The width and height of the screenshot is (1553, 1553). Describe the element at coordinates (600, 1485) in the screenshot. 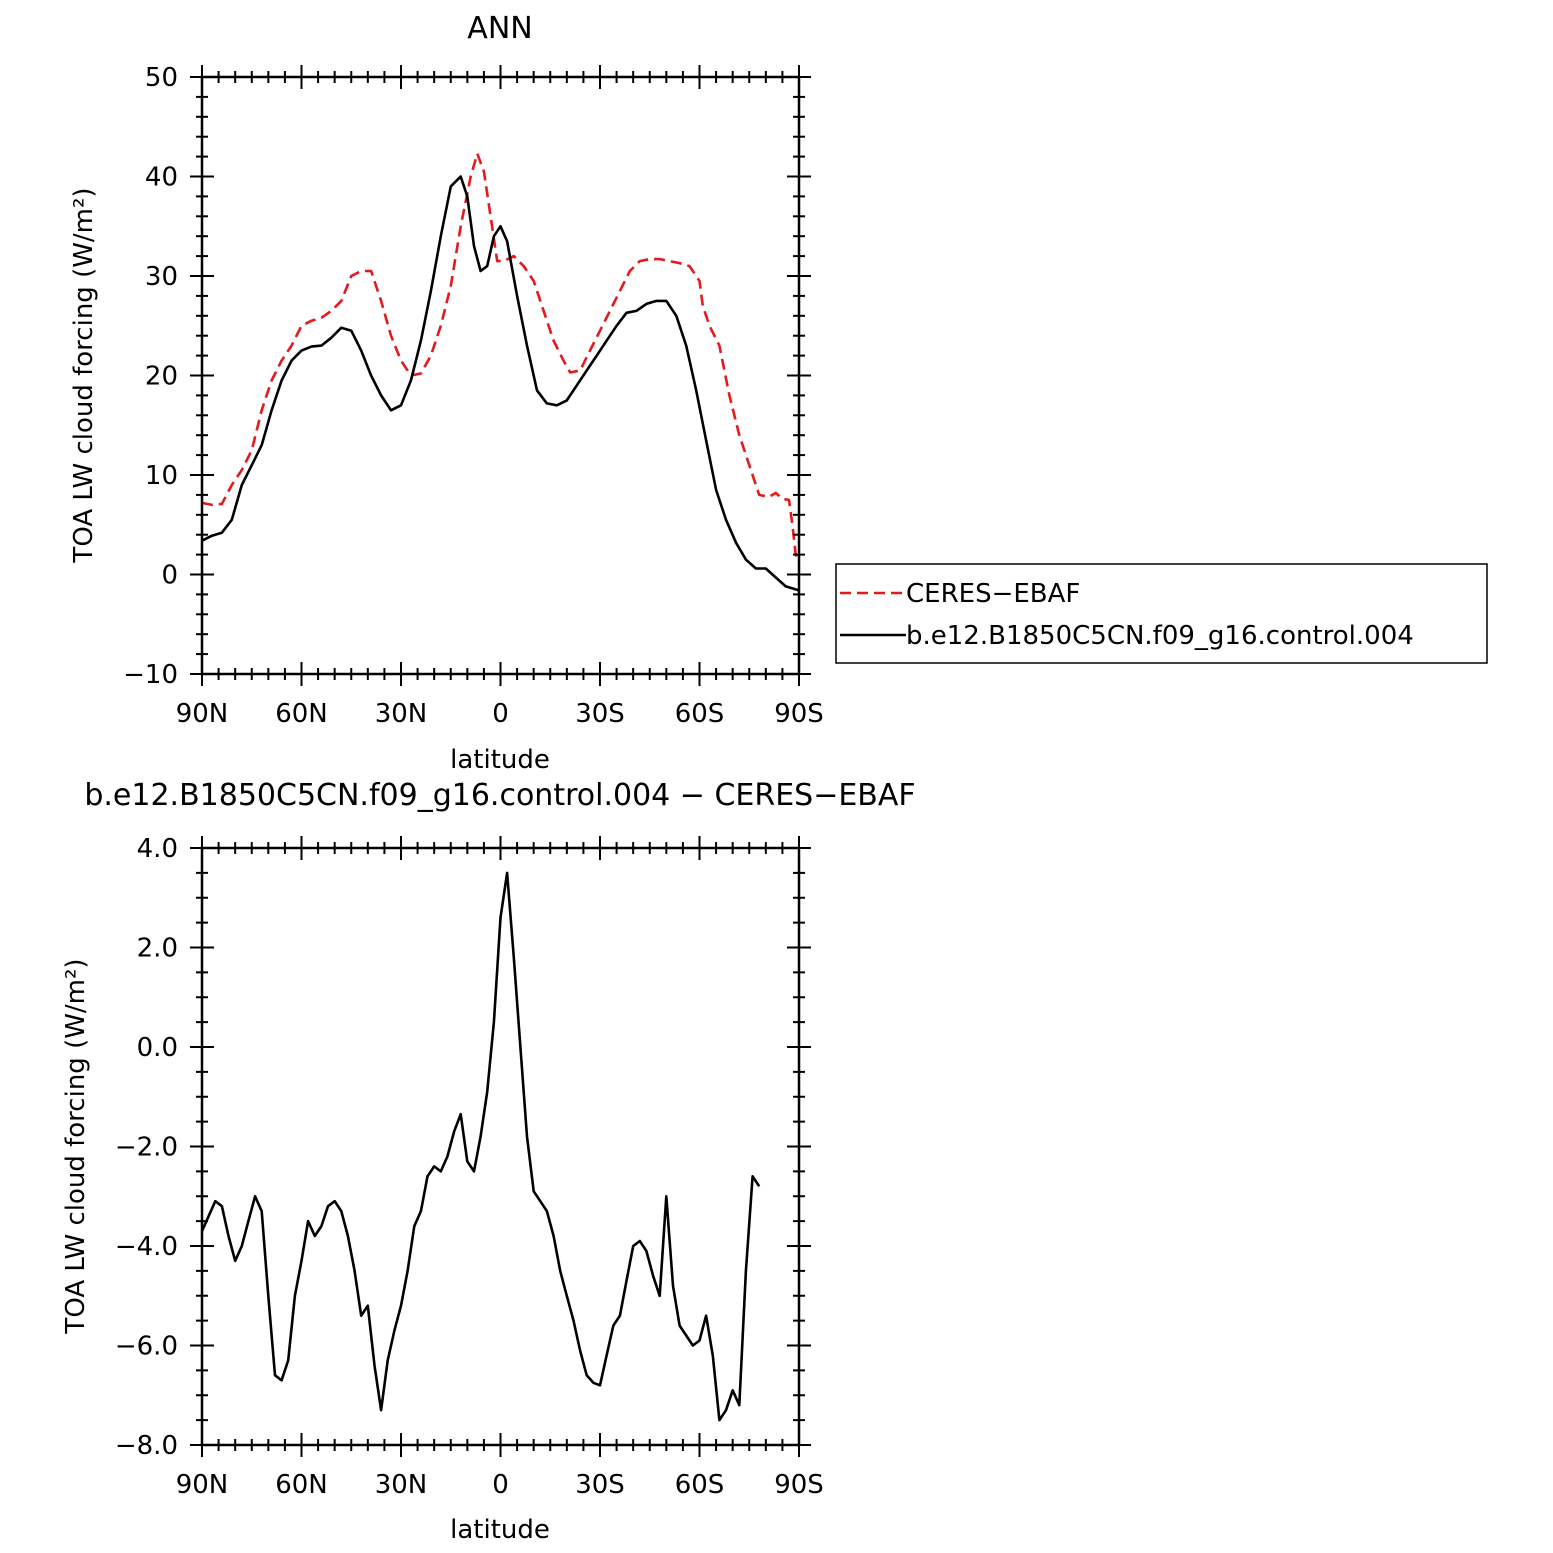

I see `bottom-xtick-label: 30S` at that location.